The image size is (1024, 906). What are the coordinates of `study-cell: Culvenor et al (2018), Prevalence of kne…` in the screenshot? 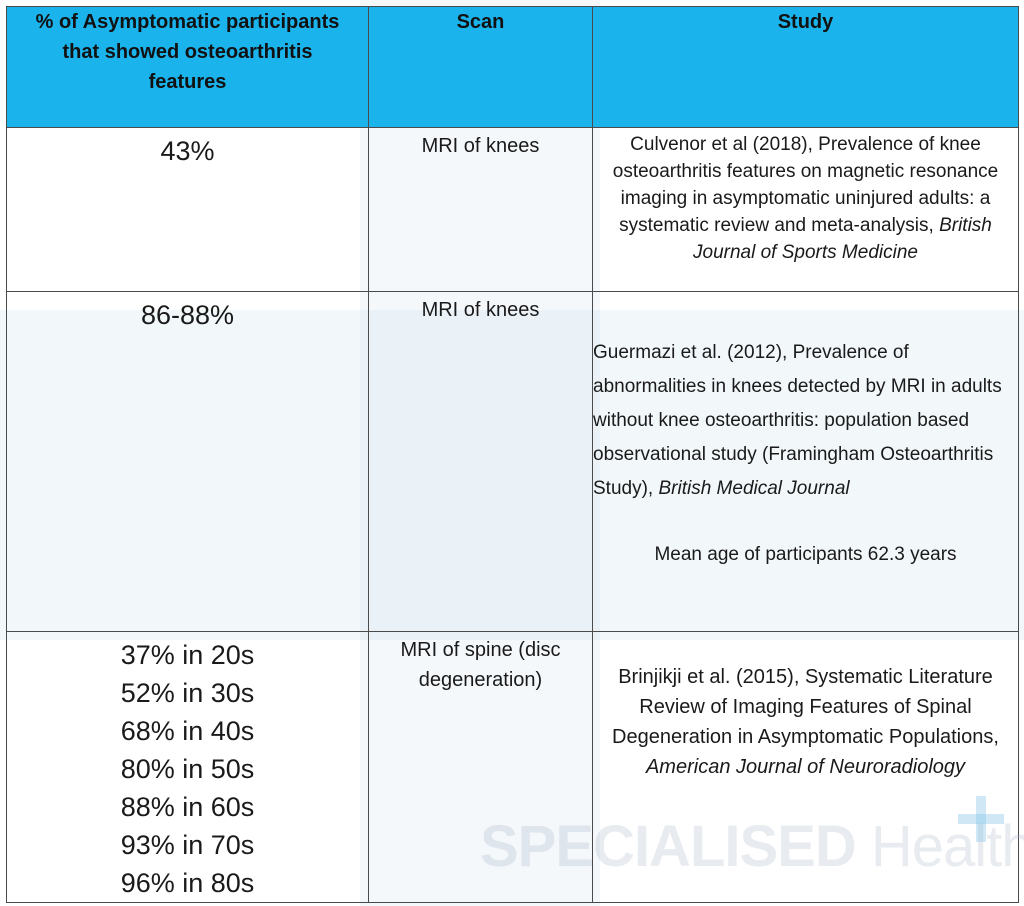 It's located at (805, 209).